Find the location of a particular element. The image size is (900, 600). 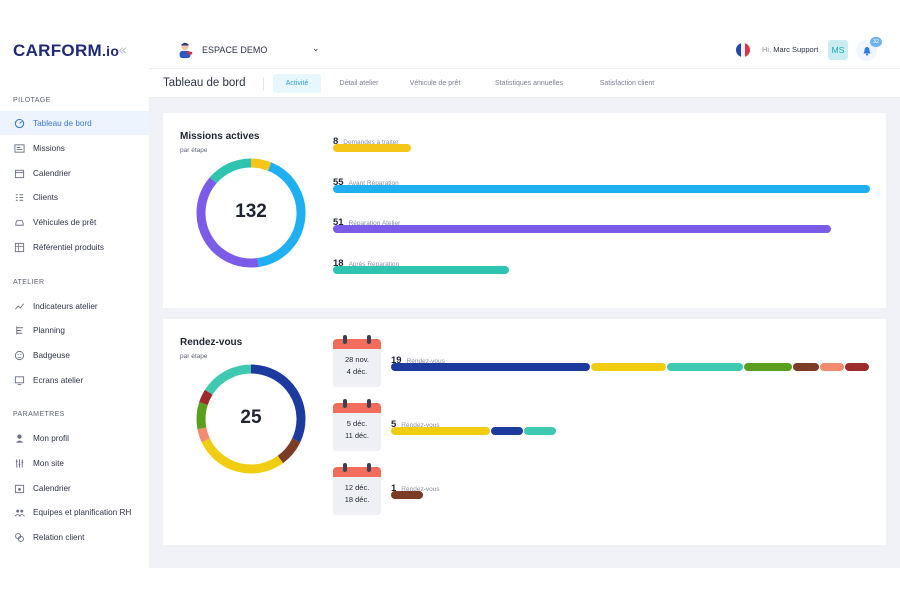

sidebar-item-indicateurs-atelier: Indicateurs atelier is located at coordinates (74, 306).